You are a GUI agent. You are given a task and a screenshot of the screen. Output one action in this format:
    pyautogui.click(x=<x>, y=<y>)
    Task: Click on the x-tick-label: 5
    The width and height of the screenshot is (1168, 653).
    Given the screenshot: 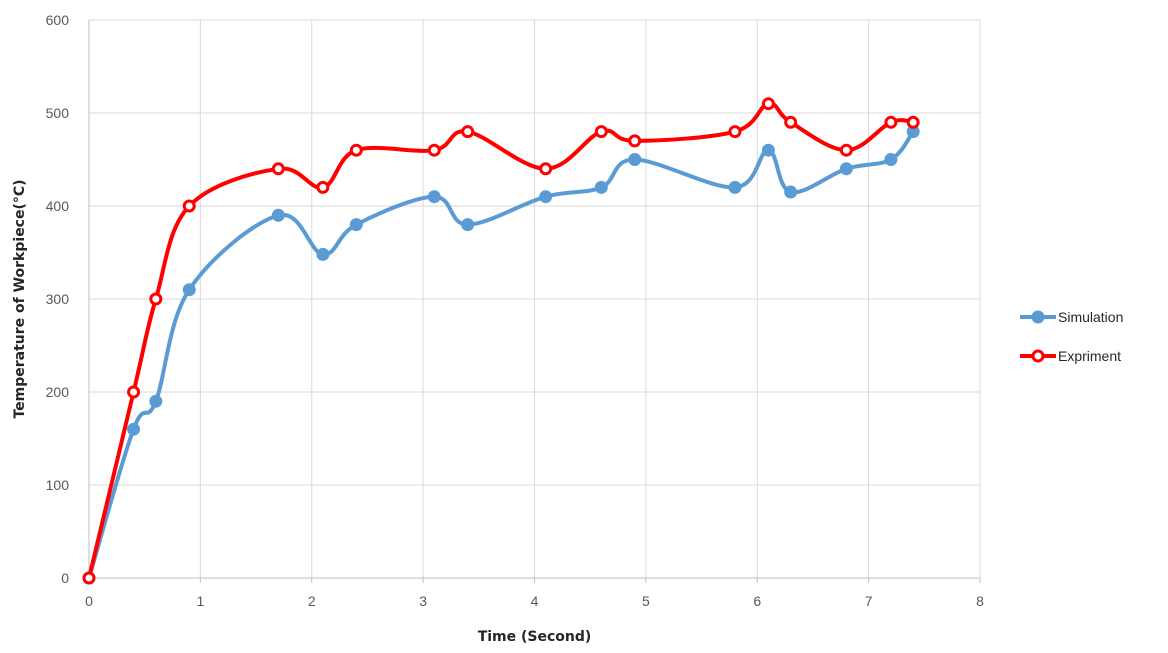 What is the action you would take?
    pyautogui.click(x=646, y=601)
    